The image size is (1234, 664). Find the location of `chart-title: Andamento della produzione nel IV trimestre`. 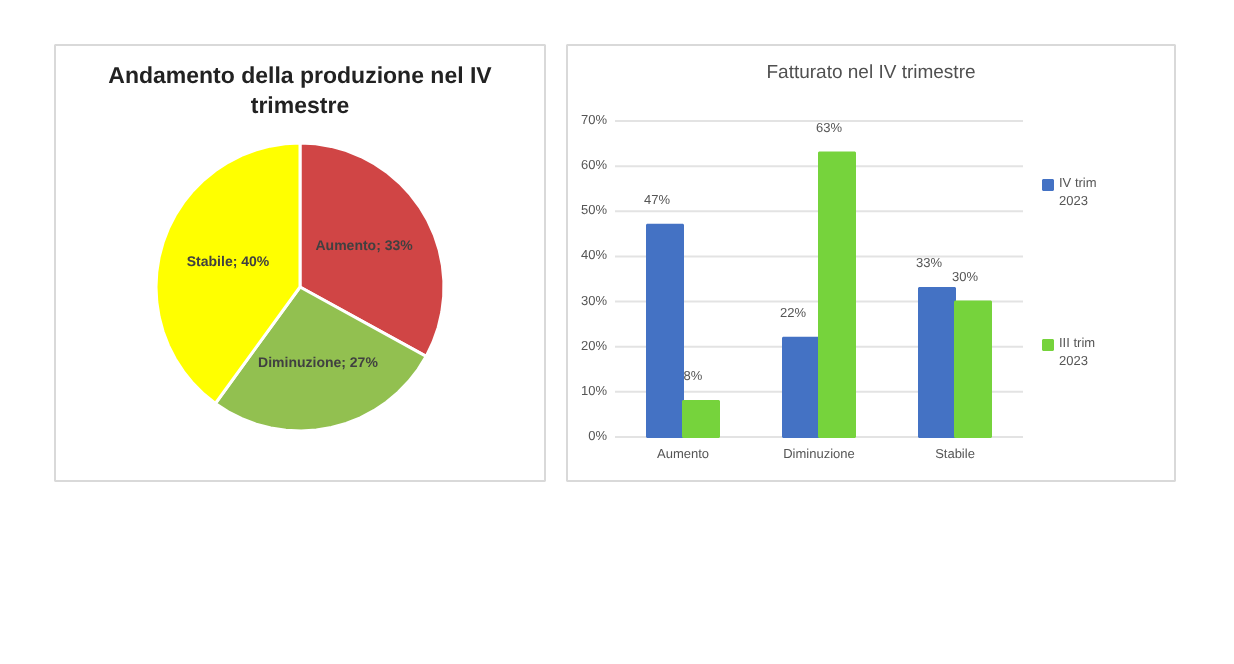

chart-title: Andamento della produzione nel IV trimestre is located at coordinates (300, 92).